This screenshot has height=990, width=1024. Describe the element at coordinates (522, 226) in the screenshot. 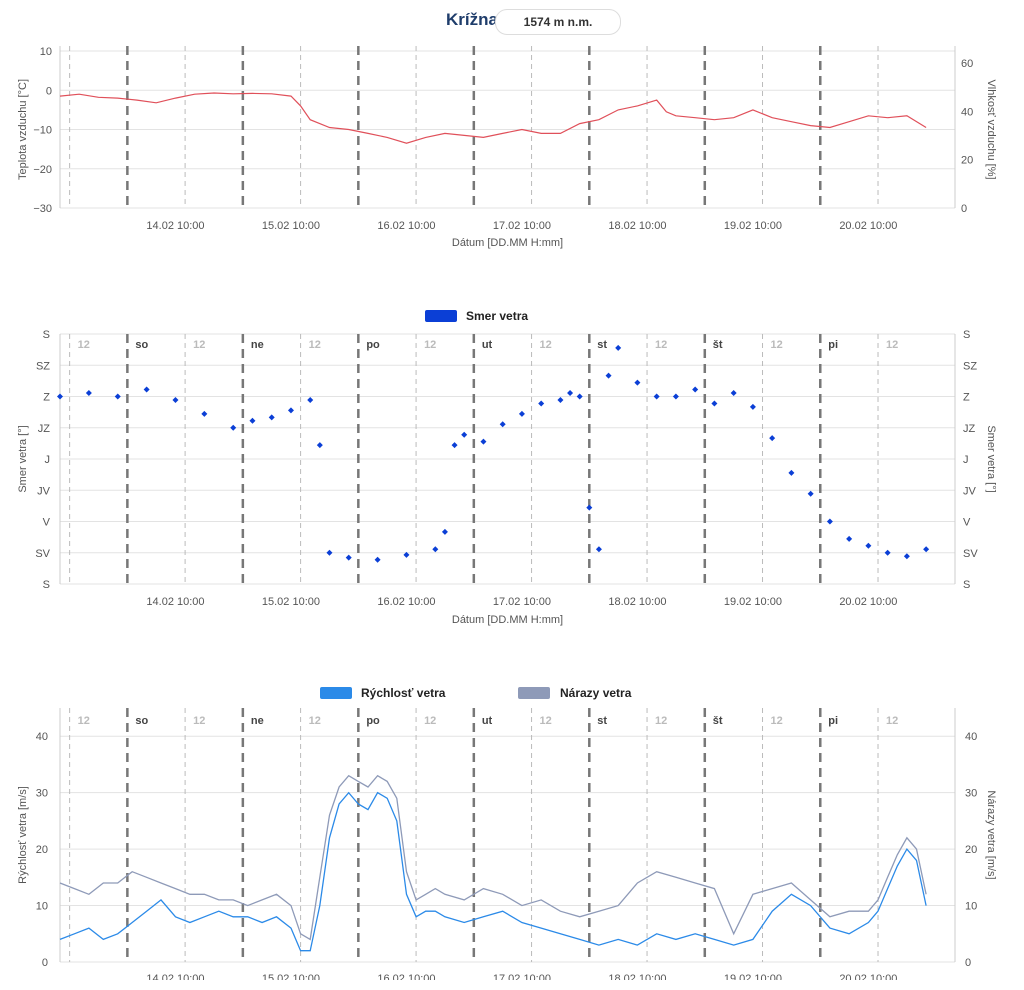

I see `temp-x-tick: 17.02 10:00` at that location.